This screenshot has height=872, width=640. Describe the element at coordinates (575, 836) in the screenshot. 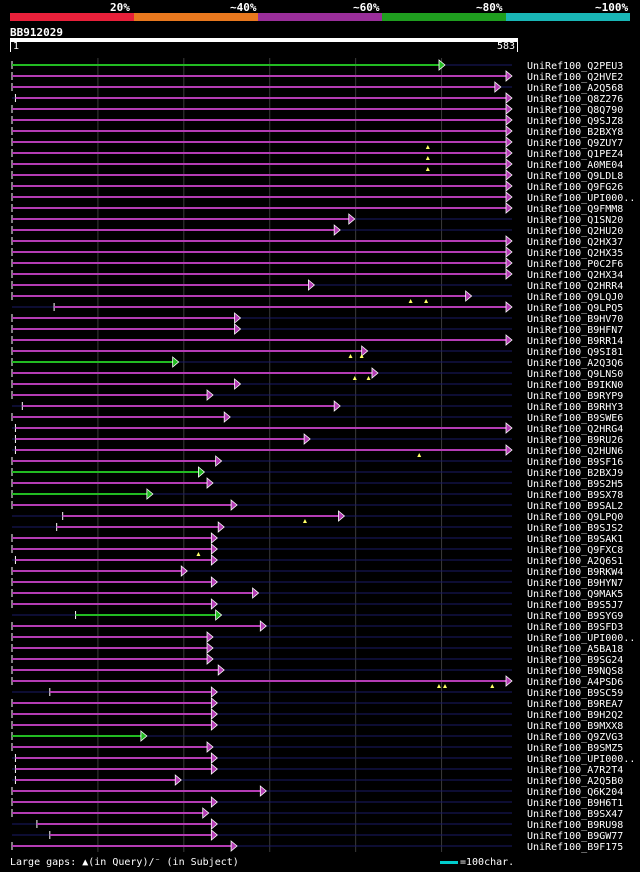

I see `hit-label: UniRef100_B9GW77` at that location.